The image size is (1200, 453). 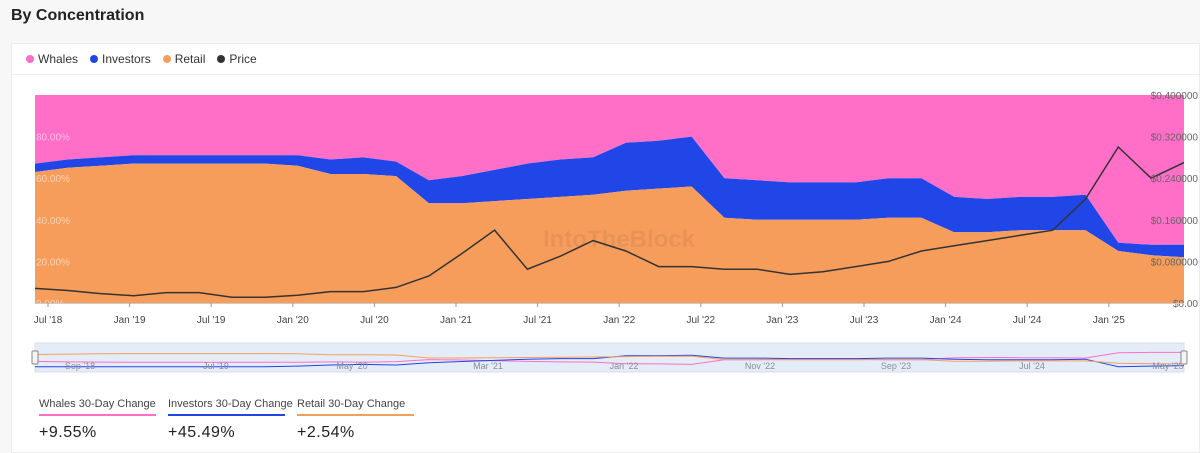 What do you see at coordinates (130, 320) in the screenshot?
I see `x-tick-label: Jan '19` at bounding box center [130, 320].